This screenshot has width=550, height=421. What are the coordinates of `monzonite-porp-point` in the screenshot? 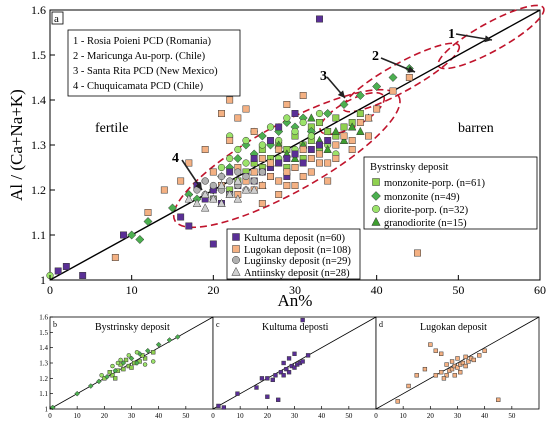 It's located at (328, 131).